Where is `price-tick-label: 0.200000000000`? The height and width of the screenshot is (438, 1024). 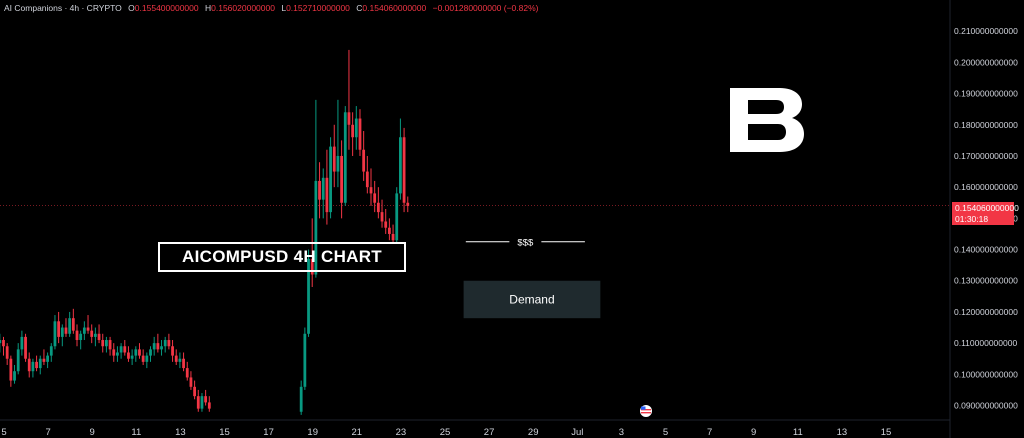 price-tick-label: 0.200000000000 is located at coordinates (986, 62).